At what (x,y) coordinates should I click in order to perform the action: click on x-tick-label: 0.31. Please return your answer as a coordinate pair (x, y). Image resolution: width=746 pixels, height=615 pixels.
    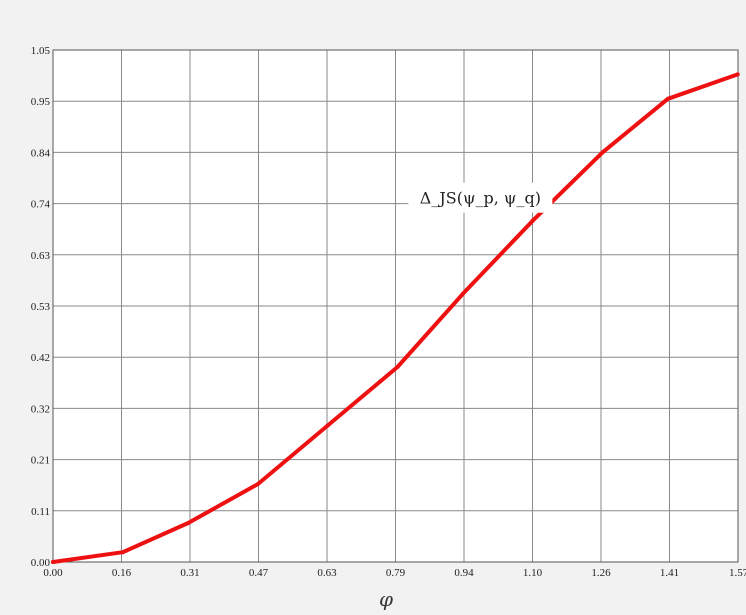
    Looking at the image, I should click on (189, 573).